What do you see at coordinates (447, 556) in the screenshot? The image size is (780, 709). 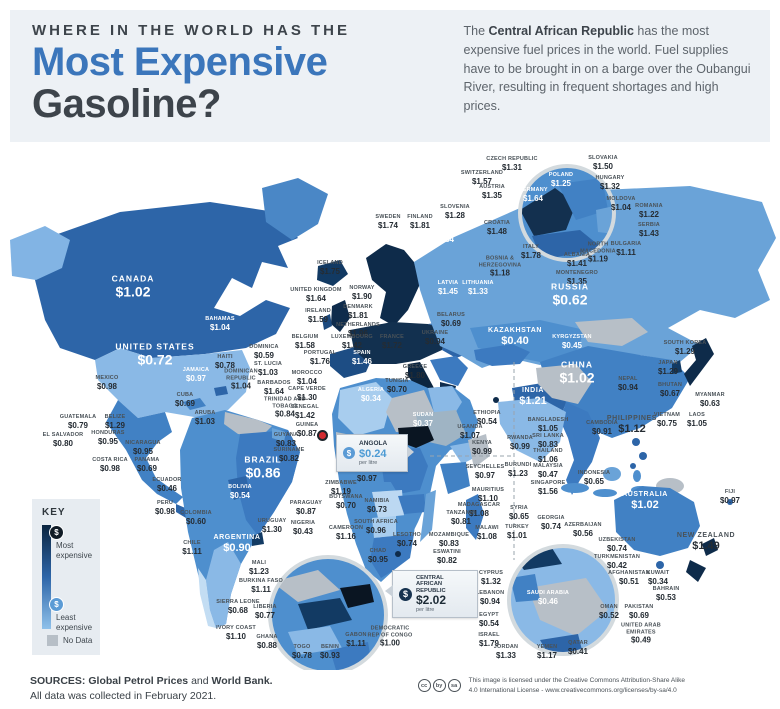 I see `country-label-eswatini: ESWATINI $0.82` at bounding box center [447, 556].